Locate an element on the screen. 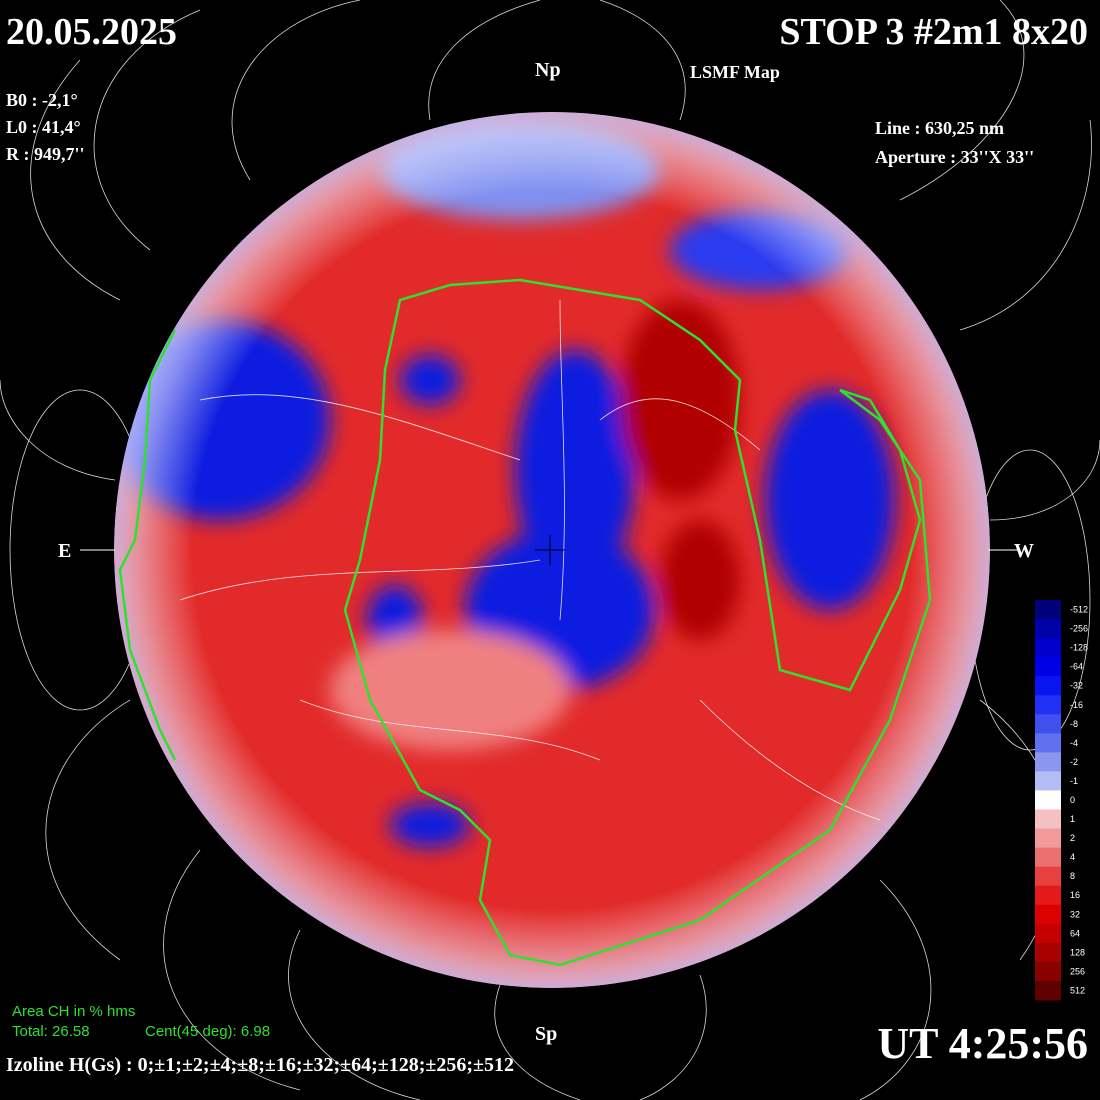 This screenshot has height=1100, width=1100. colorbar-label: -256 is located at coordinates (1079, 629).